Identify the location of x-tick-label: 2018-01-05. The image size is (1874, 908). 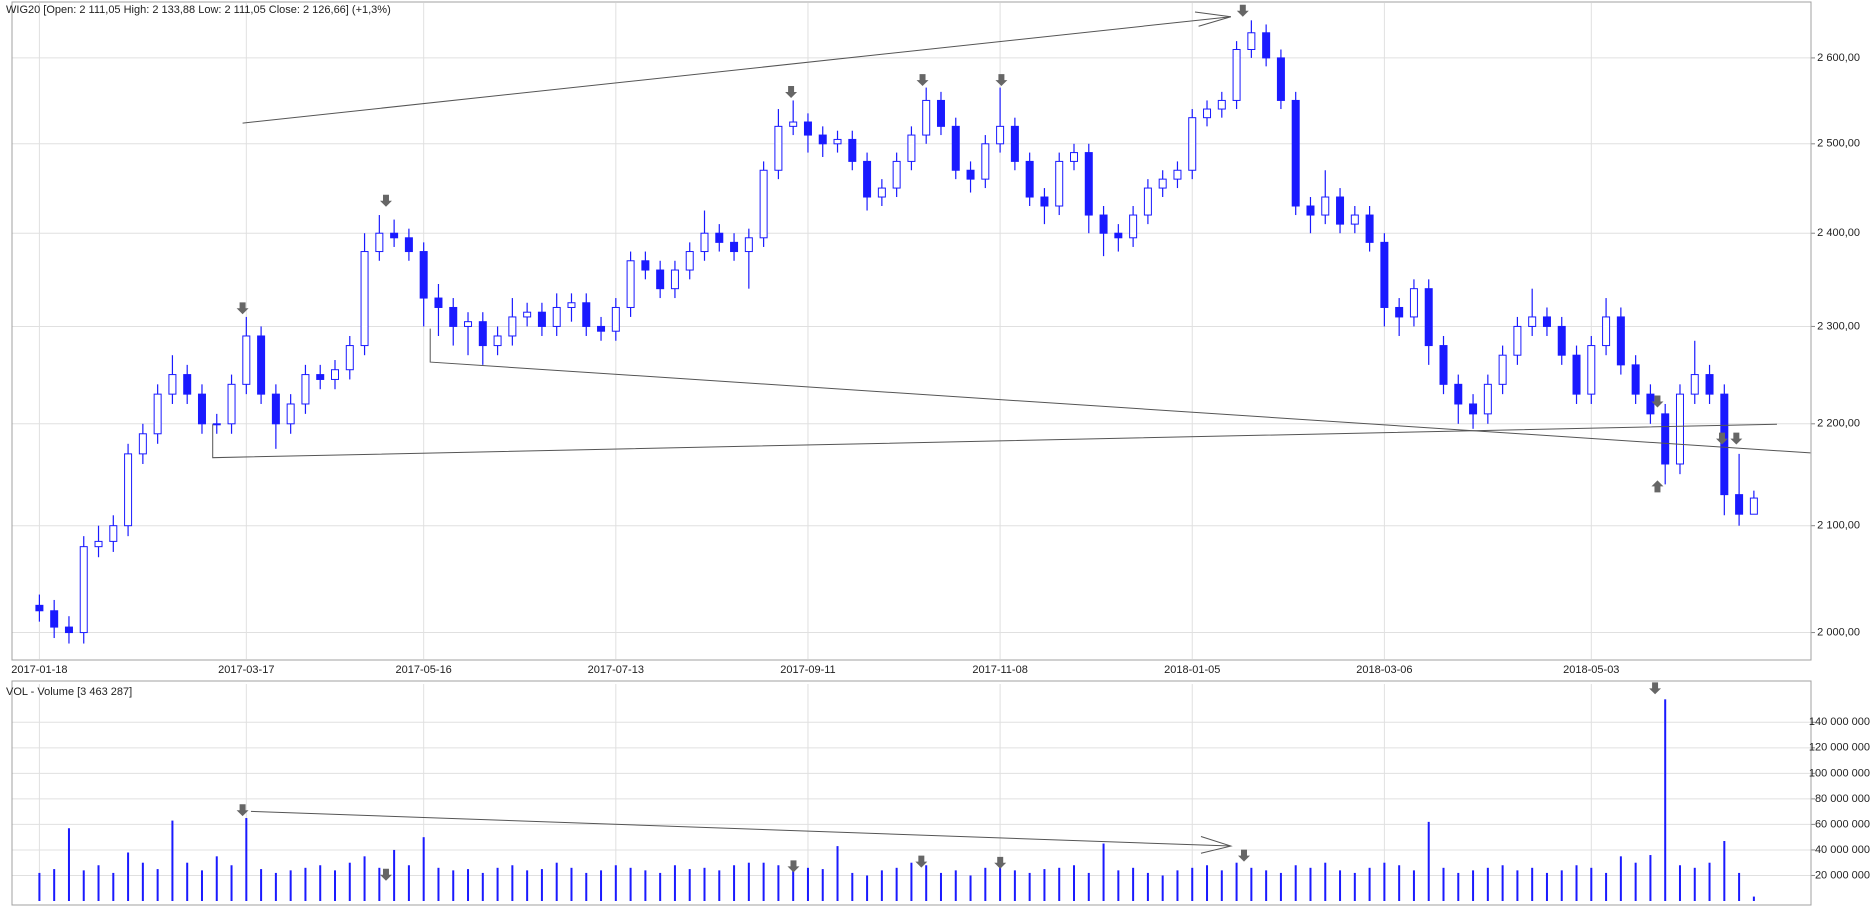
(1192, 670).